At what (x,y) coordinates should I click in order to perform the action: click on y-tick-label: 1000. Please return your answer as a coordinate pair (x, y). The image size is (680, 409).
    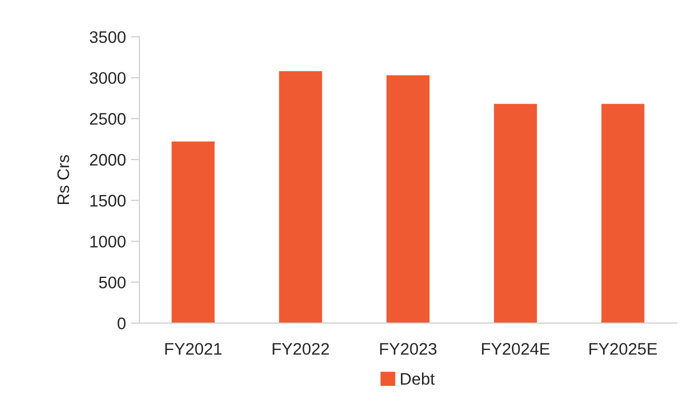
    Looking at the image, I should click on (108, 242).